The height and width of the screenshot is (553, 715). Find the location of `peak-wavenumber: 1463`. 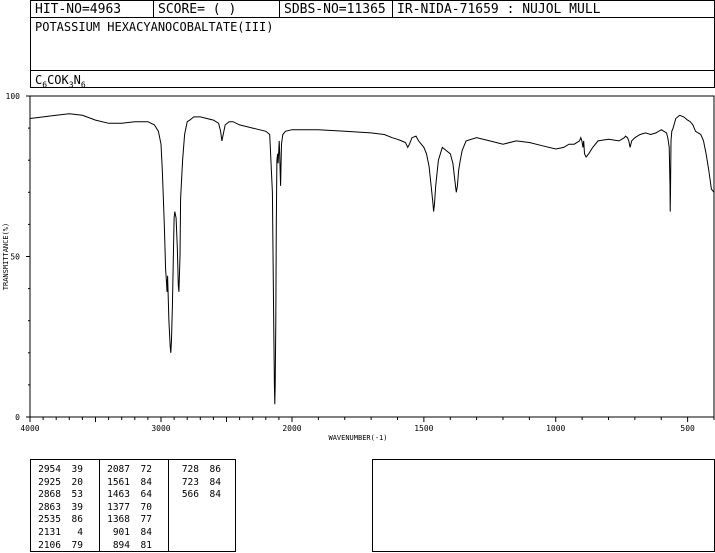

peak-wavenumber: 1463 is located at coordinates (118, 495).